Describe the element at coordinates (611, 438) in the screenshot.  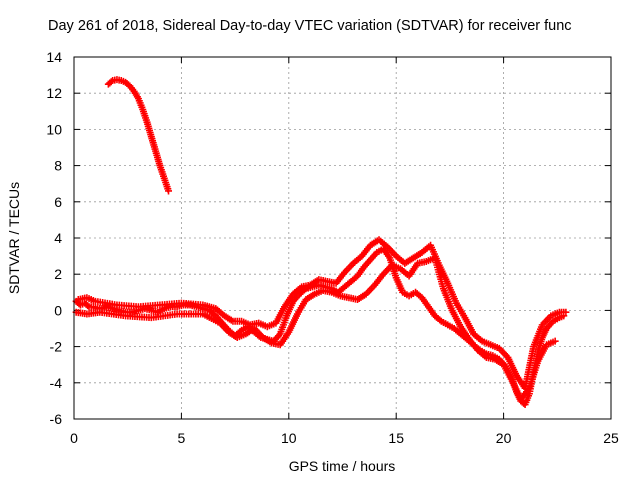
I see `x-tick-label: 25` at that location.